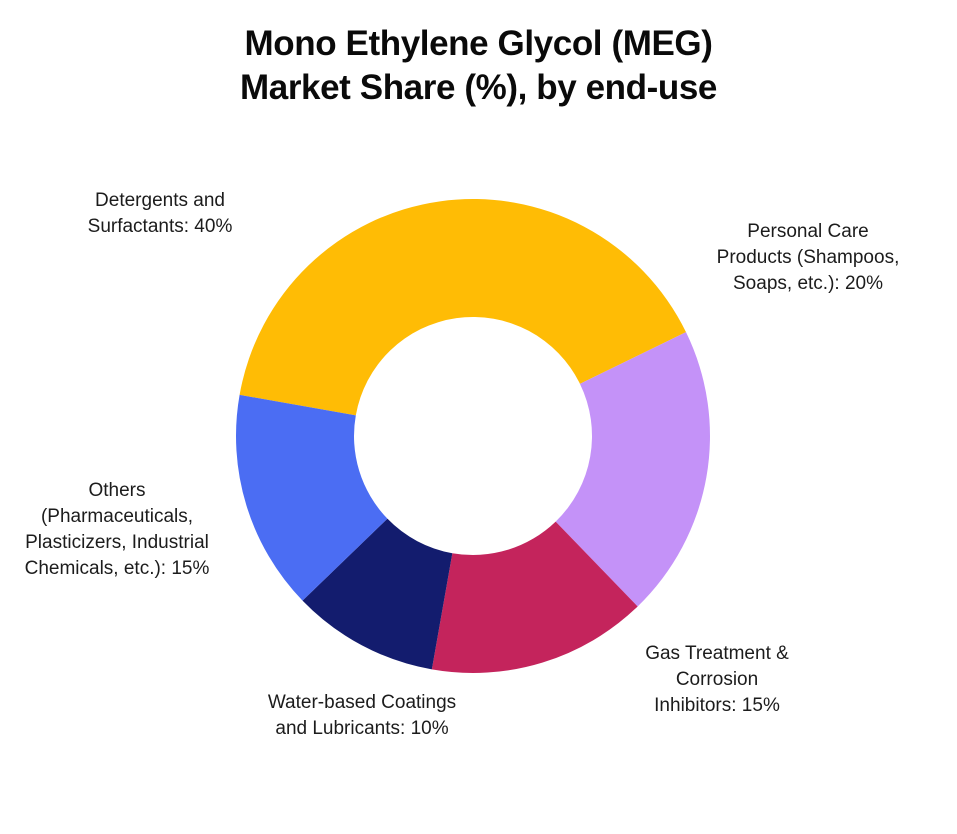  What do you see at coordinates (717, 653) in the screenshot?
I see `label-line: Gas Treatment &` at bounding box center [717, 653].